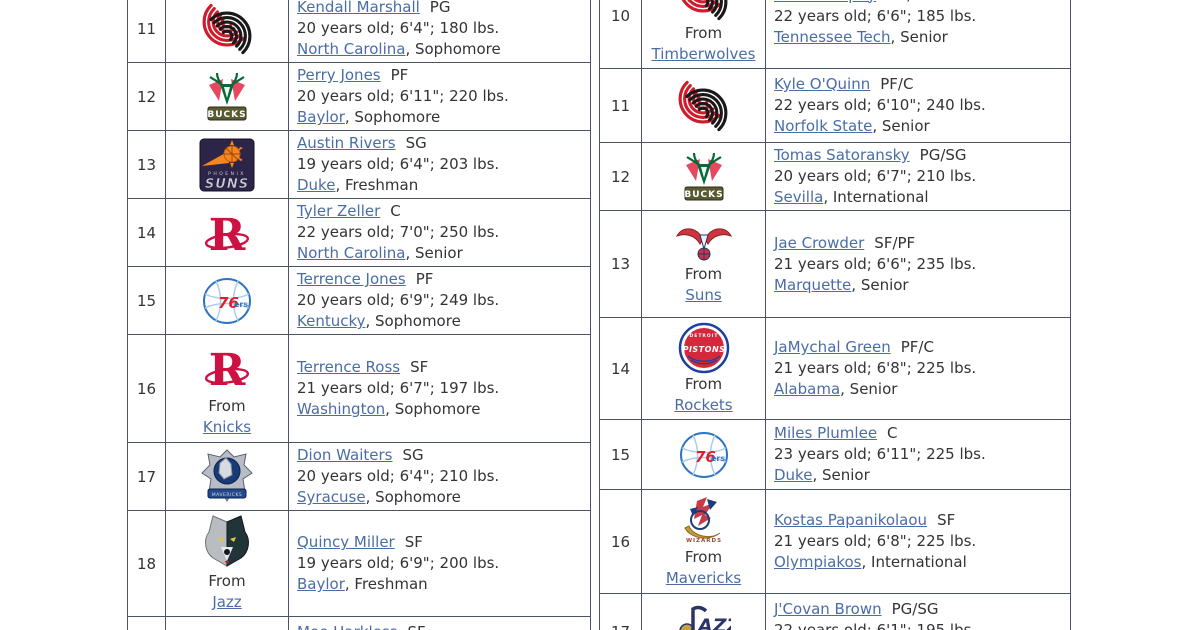  What do you see at coordinates (227, 540) in the screenshot?
I see `timberwolves-logo-icon` at bounding box center [227, 540].